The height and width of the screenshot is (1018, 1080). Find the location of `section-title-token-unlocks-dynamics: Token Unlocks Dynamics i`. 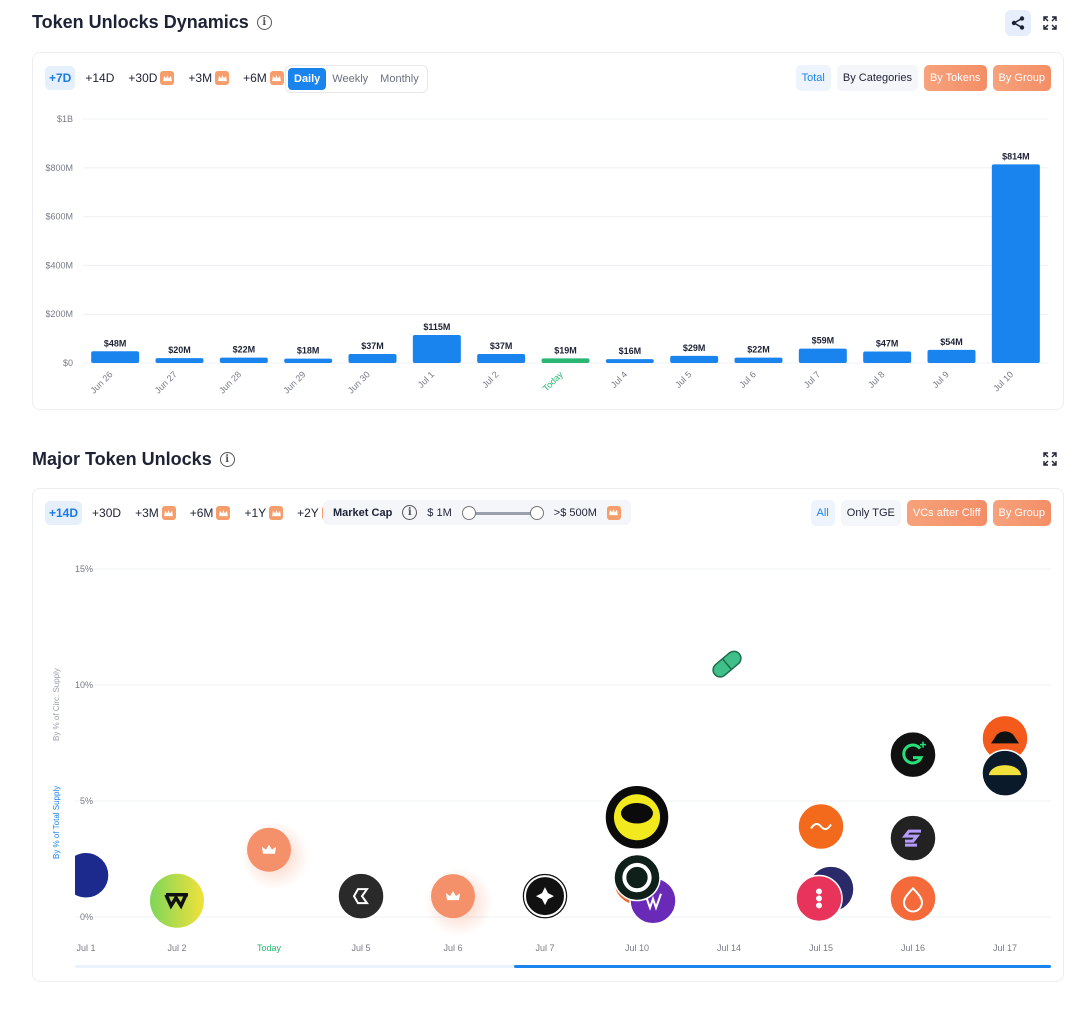

section-title-token-unlocks-dynamics: Token Unlocks Dynamics i is located at coordinates (152, 22).